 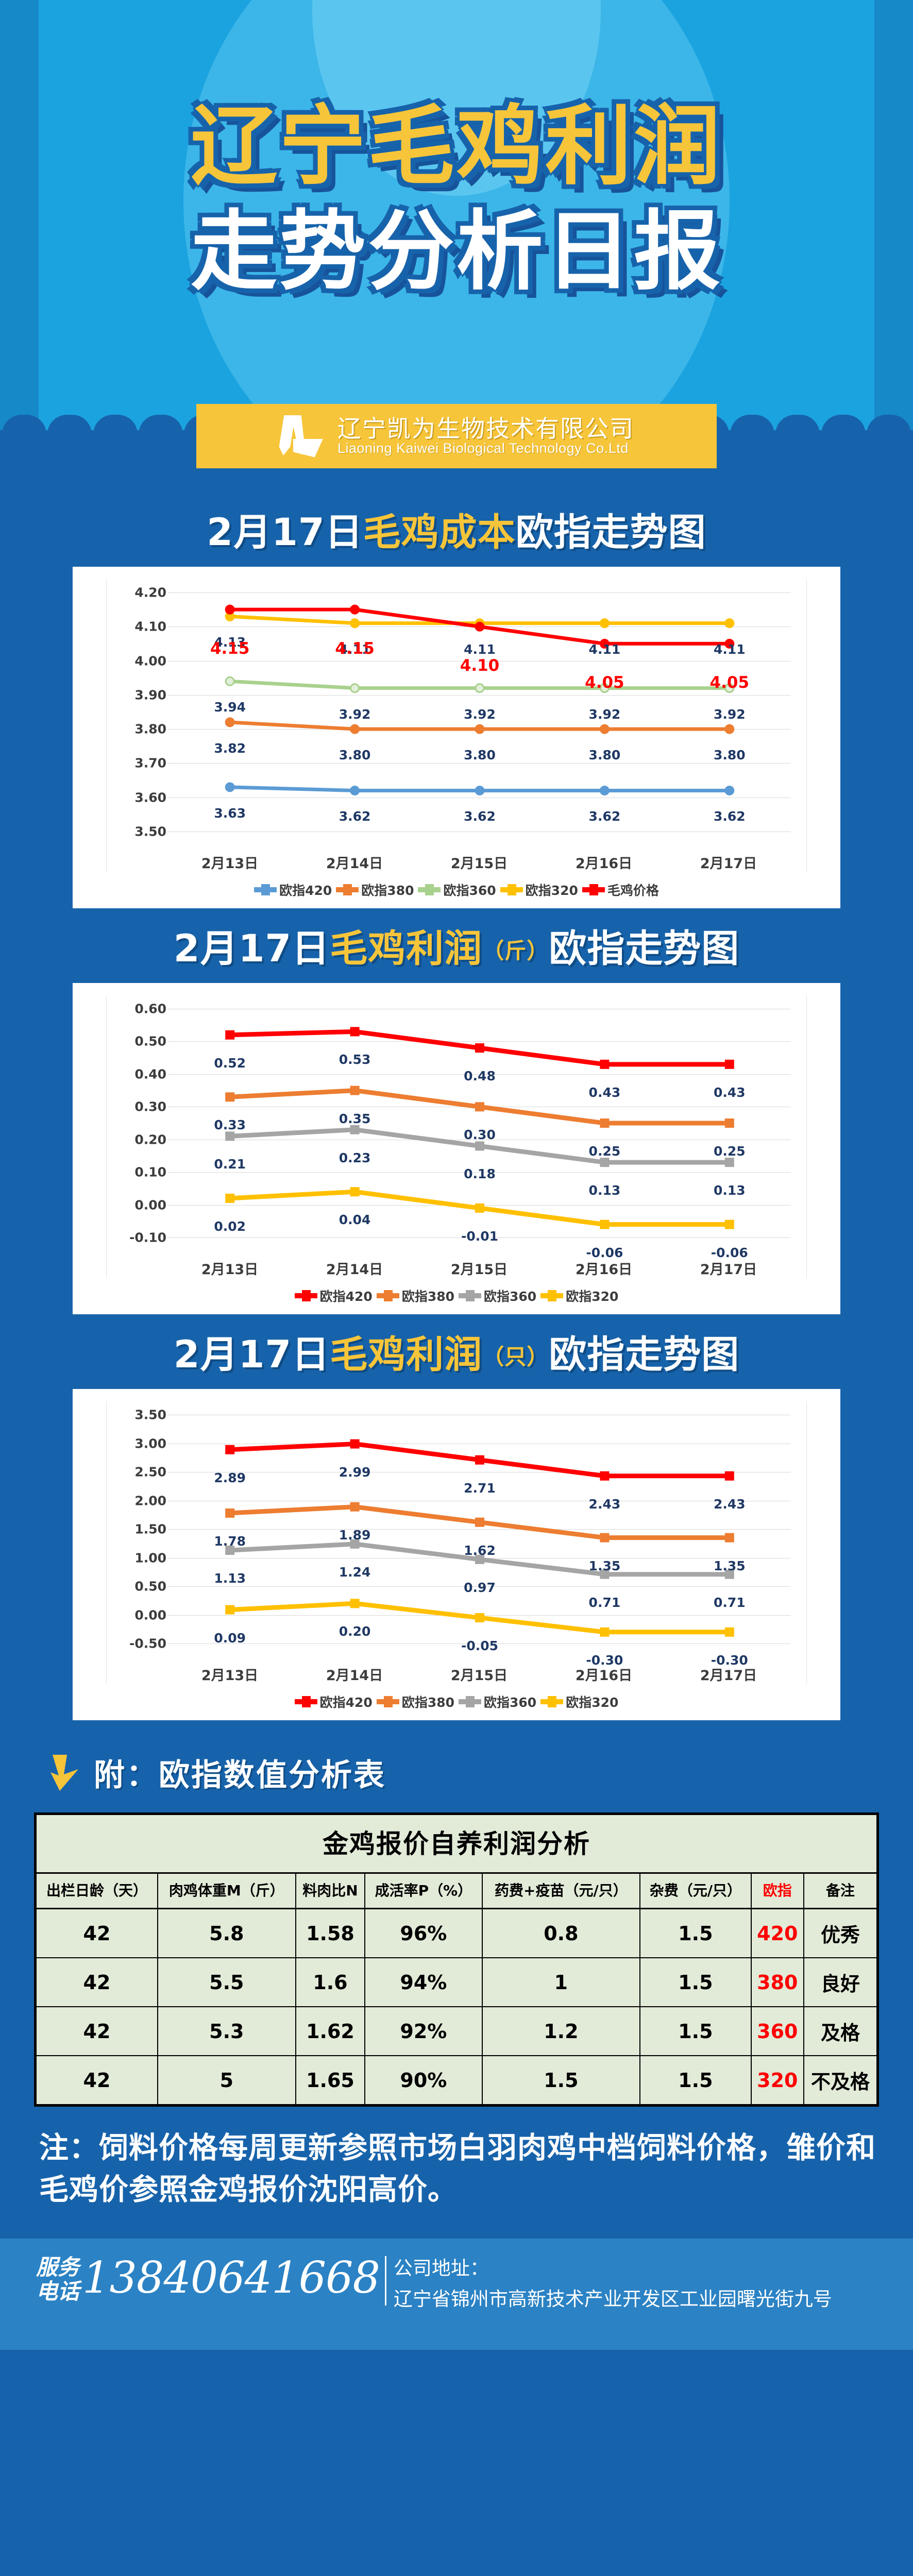 What do you see at coordinates (150, 1500) in the screenshot?
I see `y-axis-tick: 2.00` at bounding box center [150, 1500].